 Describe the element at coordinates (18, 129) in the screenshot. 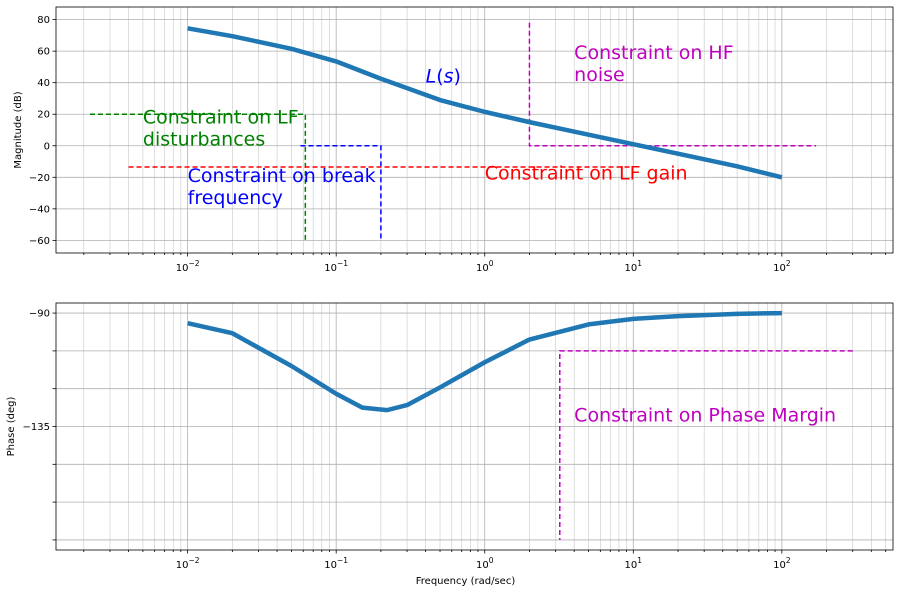

I see `y-axis-label: Magnitude (dB)` at that location.